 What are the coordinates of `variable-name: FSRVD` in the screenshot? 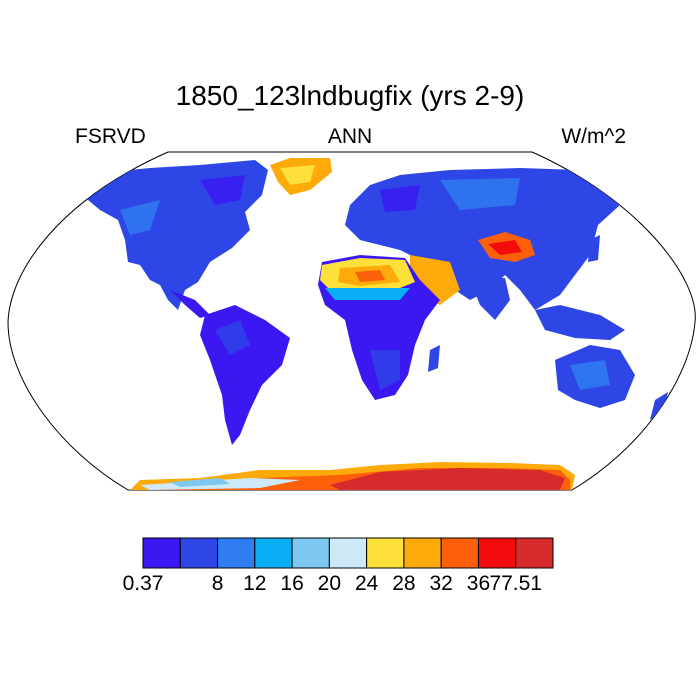 It's located at (110, 136).